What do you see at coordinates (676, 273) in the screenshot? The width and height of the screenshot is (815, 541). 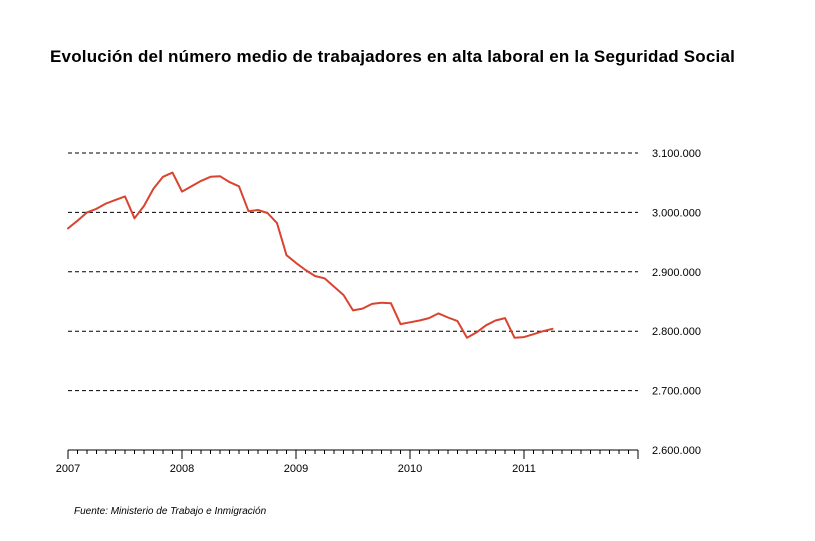 I see `y-tick-label: 2.900.000` at bounding box center [676, 273].